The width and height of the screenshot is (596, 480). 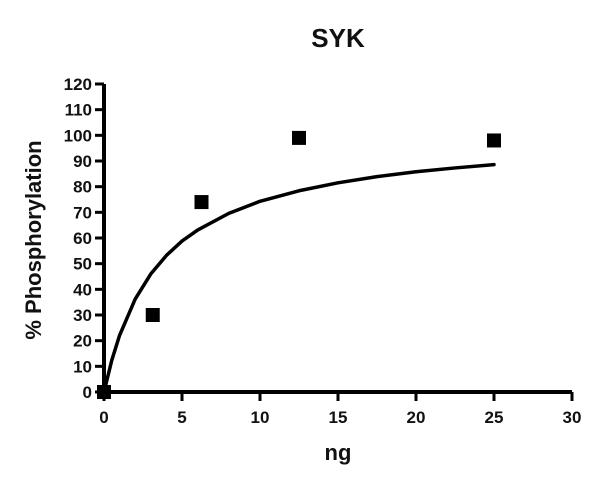 What do you see at coordinates (82, 366) in the screenshot?
I see `y-tick-label: 10` at bounding box center [82, 366].